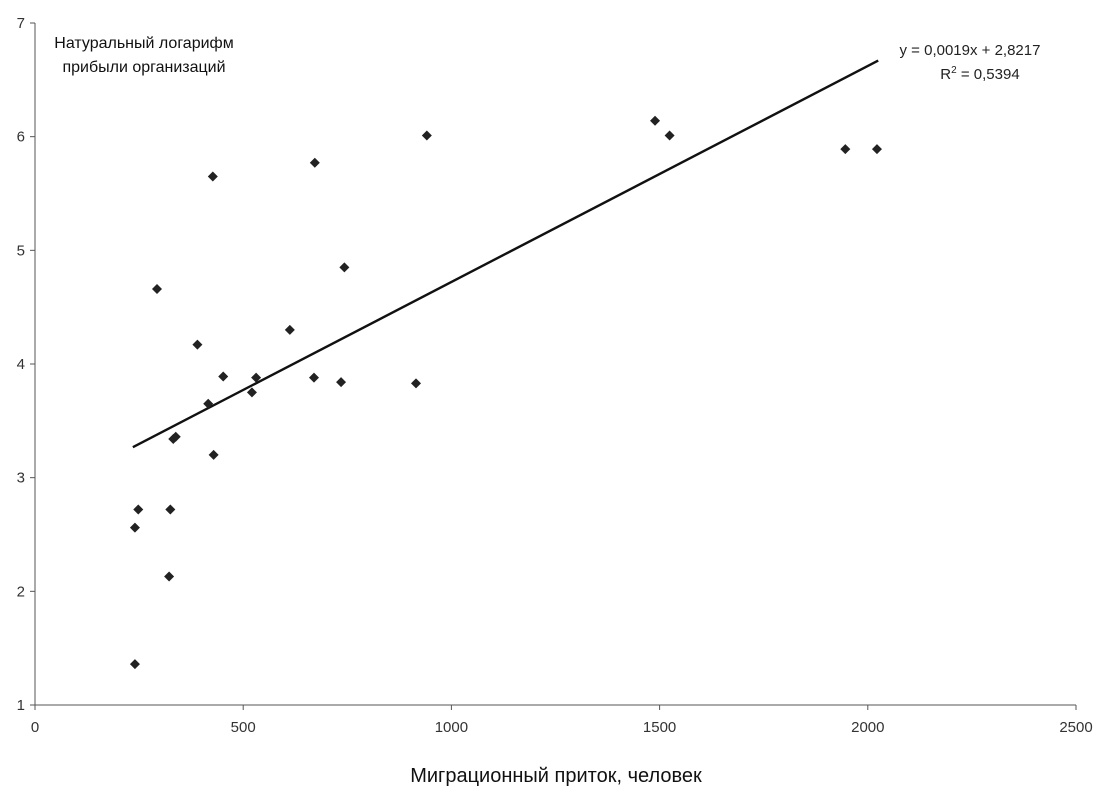 Image resolution: width=1096 pixels, height=792 pixels. I want to click on r-squared-value: = 0,5394, so click(988, 74).